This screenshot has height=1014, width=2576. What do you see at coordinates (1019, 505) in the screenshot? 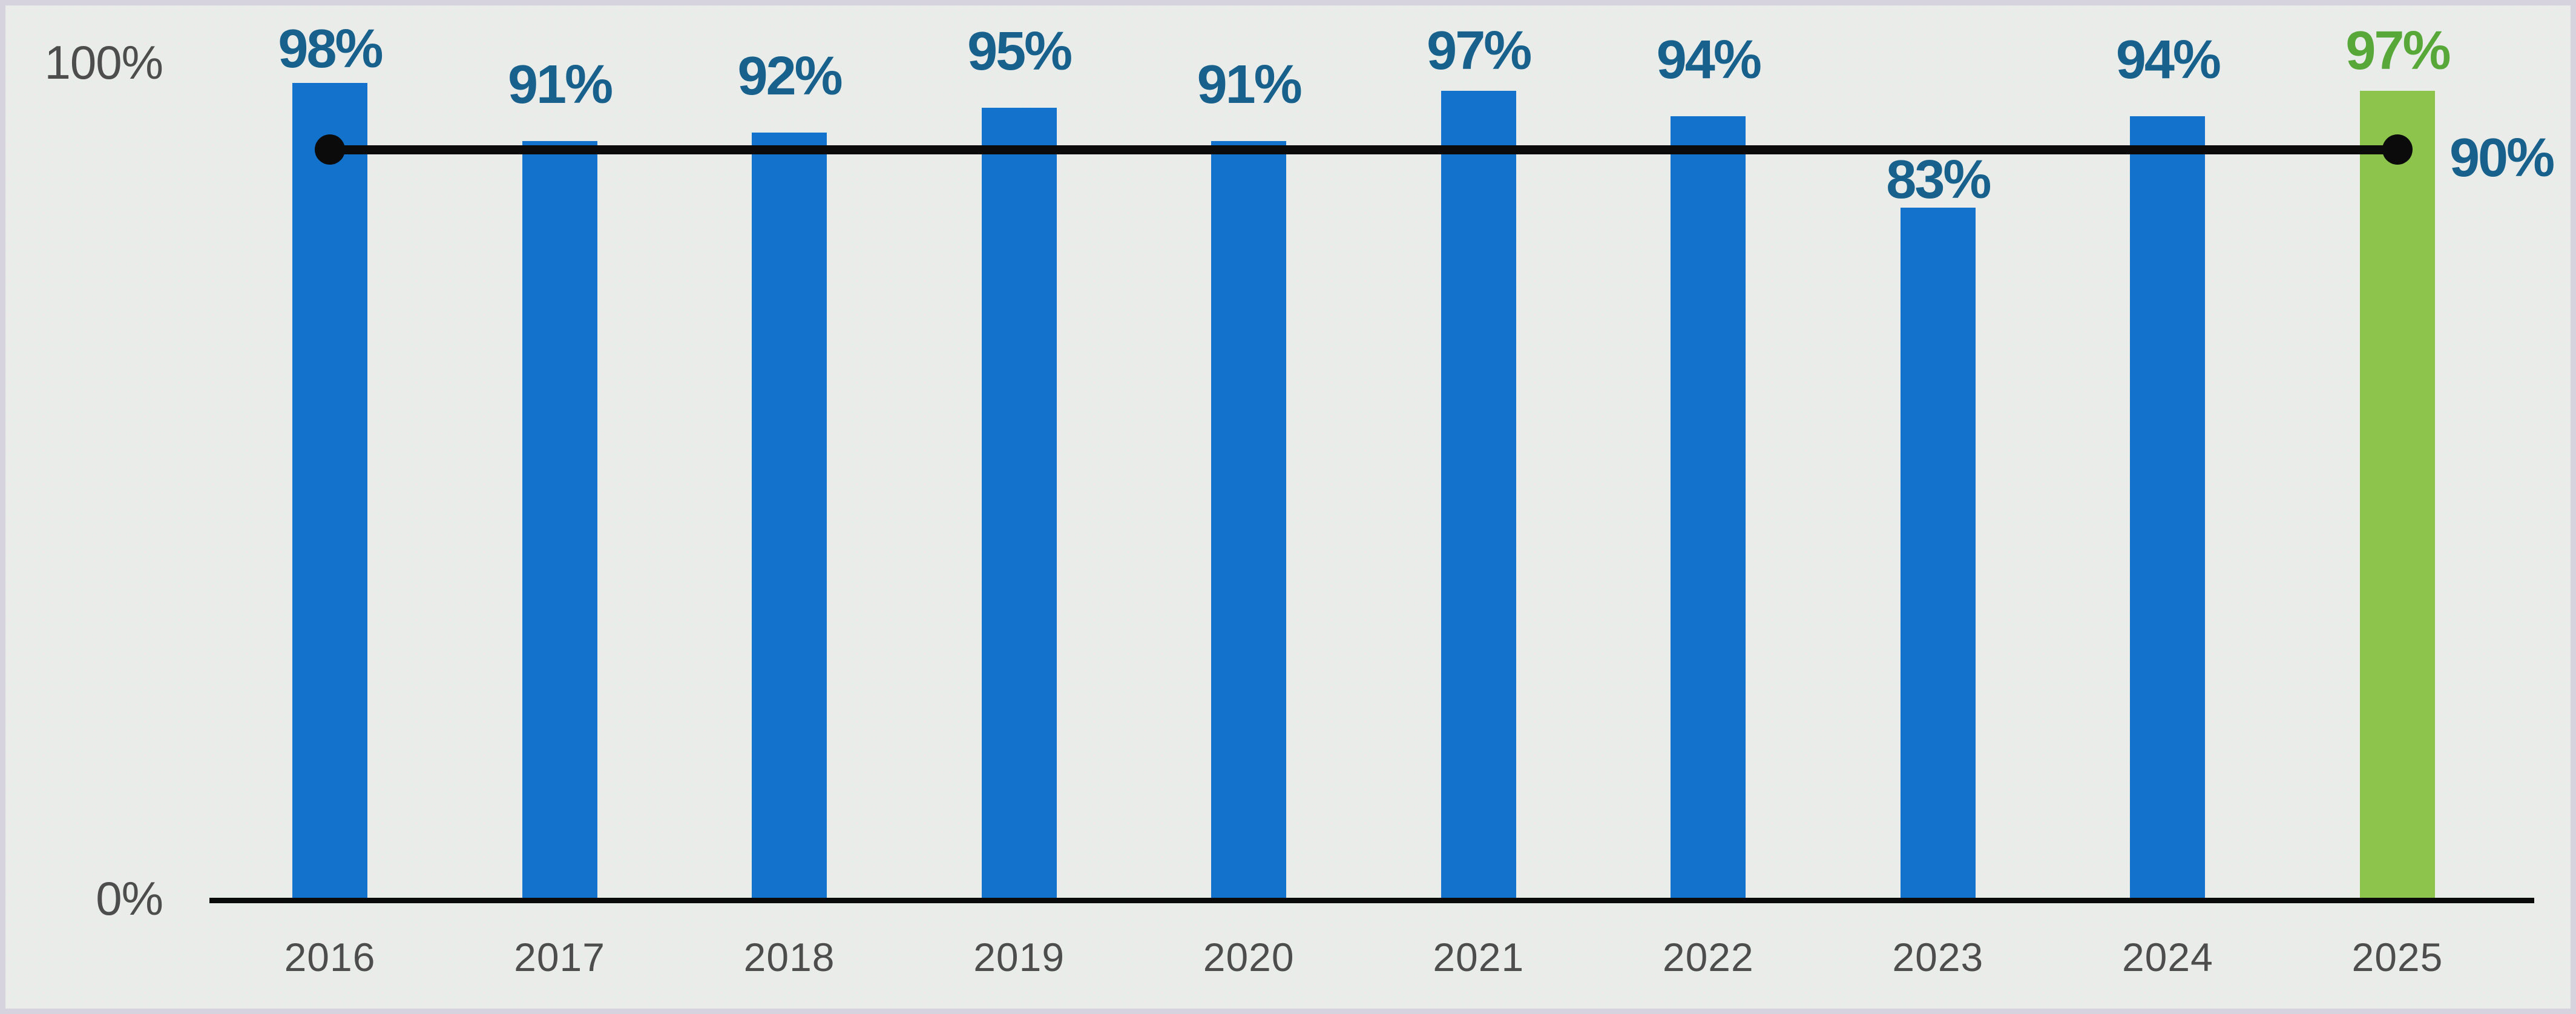
I see `bar-2019` at bounding box center [1019, 505].